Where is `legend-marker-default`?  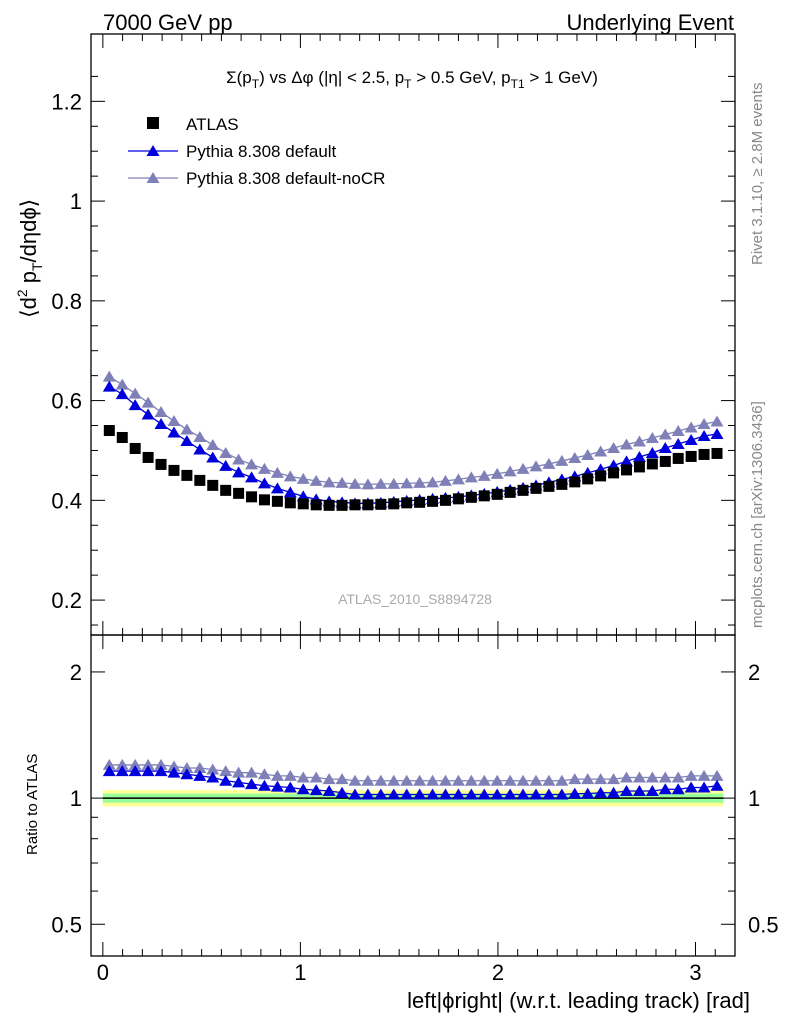
legend-marker-default is located at coordinates (153, 150).